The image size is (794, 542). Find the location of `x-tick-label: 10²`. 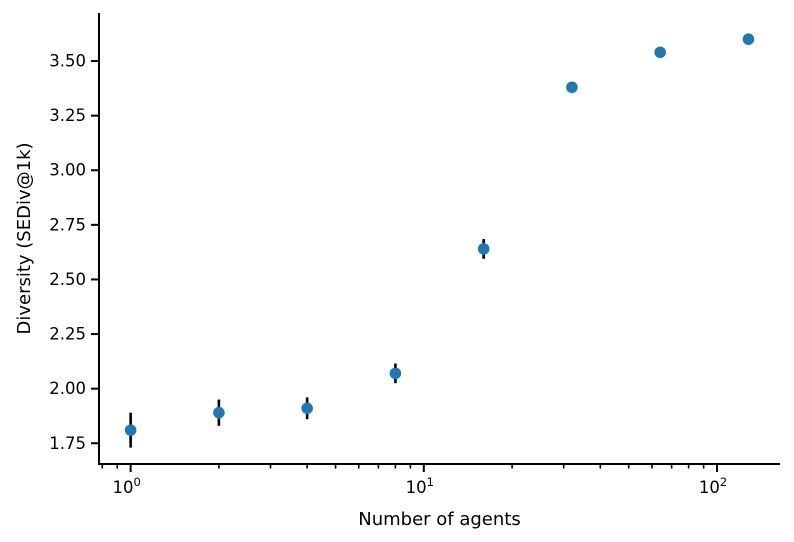

x-tick-label: 10² is located at coordinates (713, 486).